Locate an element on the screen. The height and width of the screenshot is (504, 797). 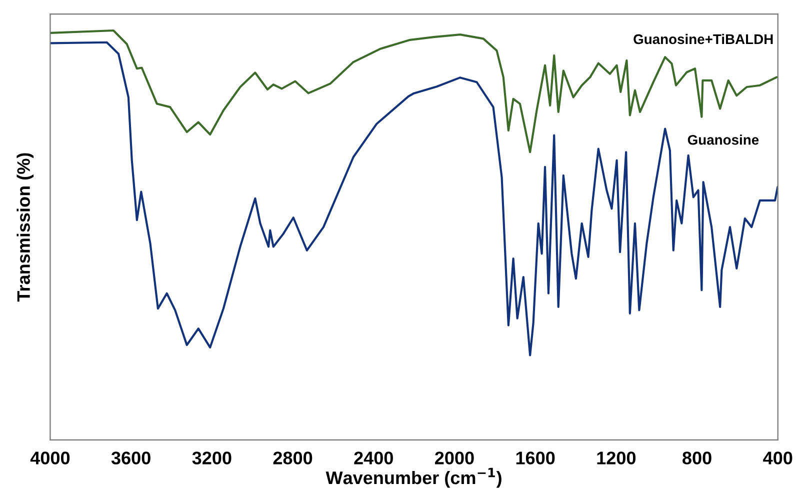
x-tick-label: 1200 is located at coordinates (616, 458).